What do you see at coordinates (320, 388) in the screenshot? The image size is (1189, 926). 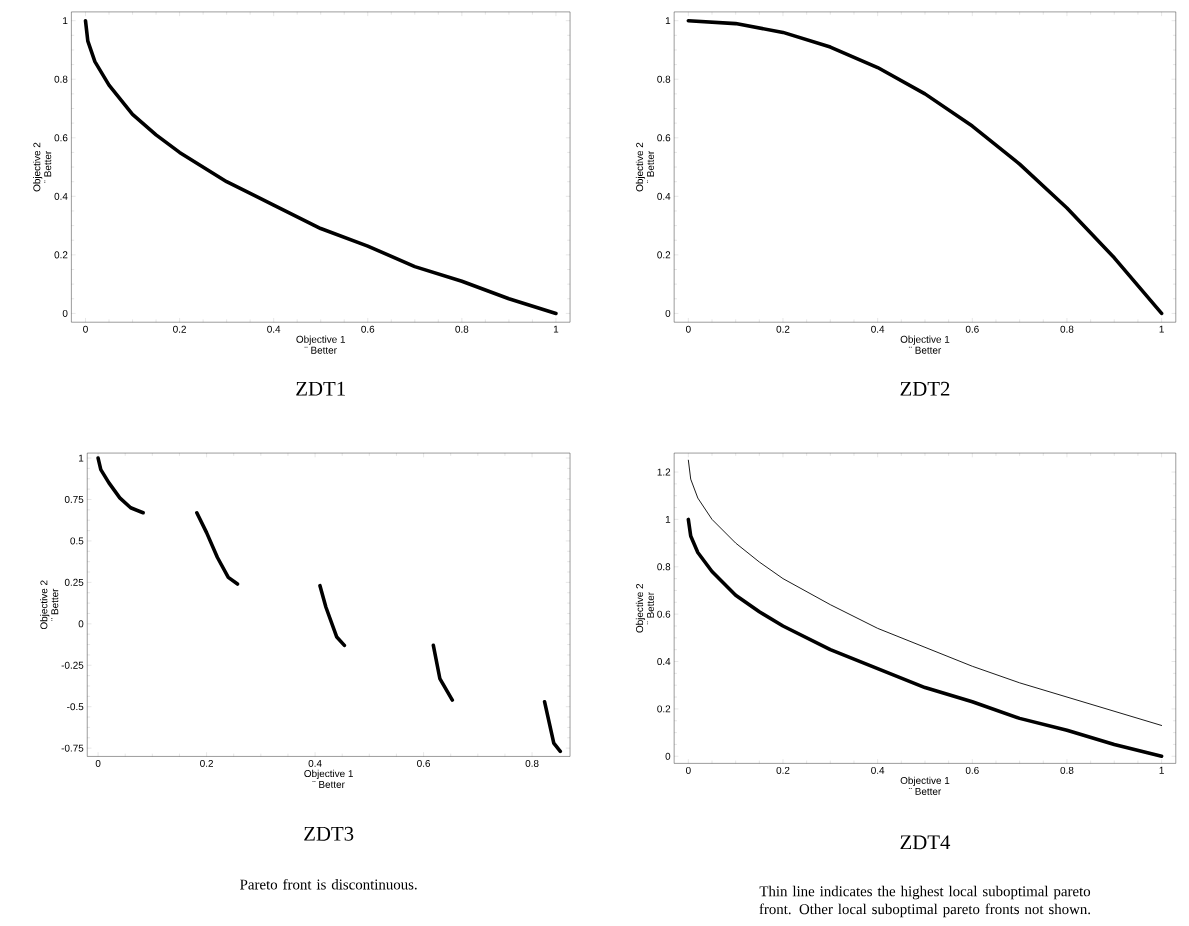 I see `text: ZDT1` at bounding box center [320, 388].